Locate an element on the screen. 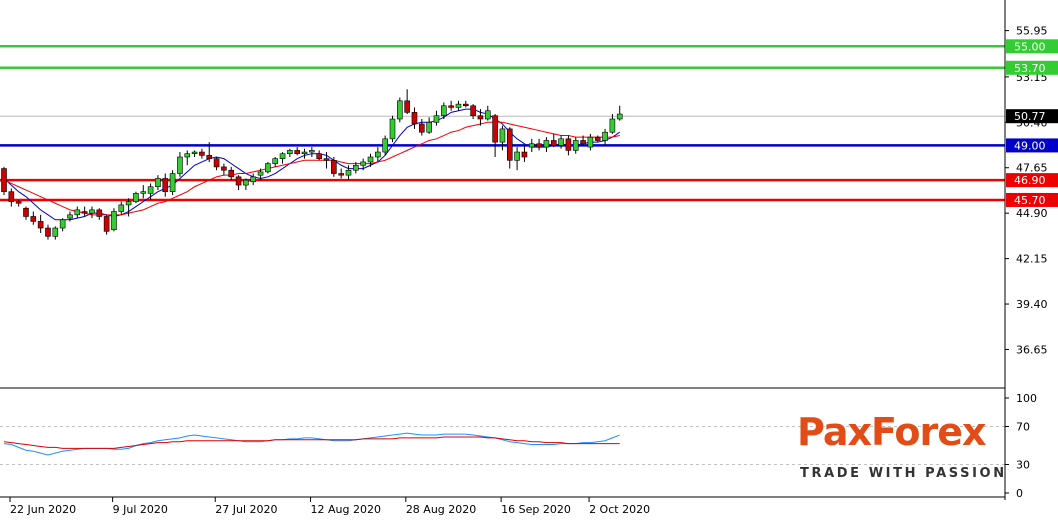 The image size is (1058, 520). oscillator-tick-label: 0 is located at coordinates (1019, 493).